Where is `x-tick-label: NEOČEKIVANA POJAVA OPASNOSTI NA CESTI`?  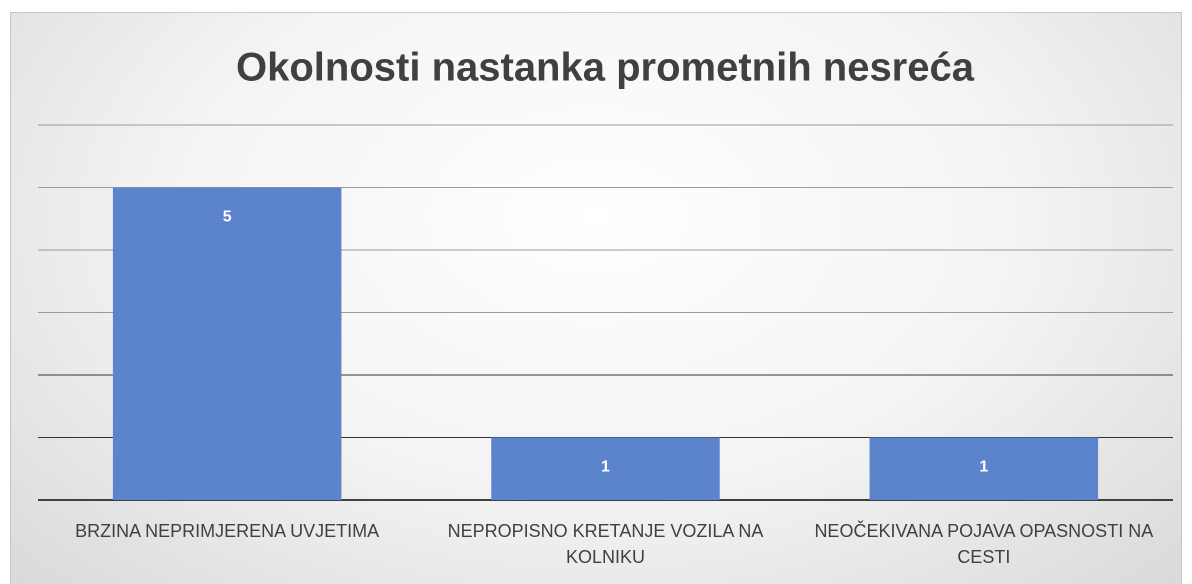 x-tick-label: NEOČEKIVANA POJAVA OPASNOSTI NA CESTI is located at coordinates (984, 544).